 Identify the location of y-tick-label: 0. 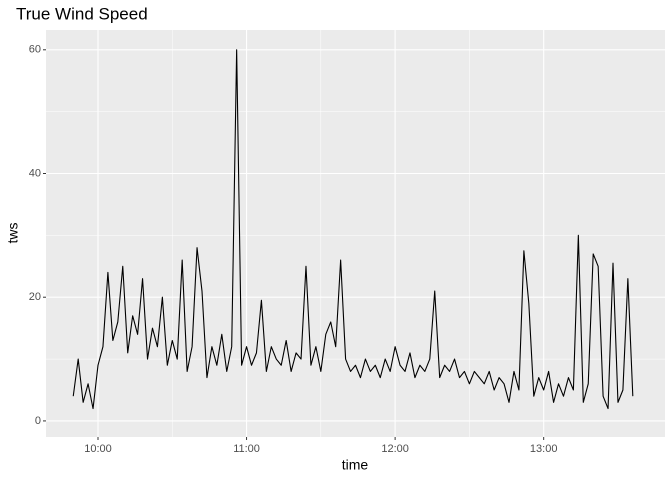
(38, 421).